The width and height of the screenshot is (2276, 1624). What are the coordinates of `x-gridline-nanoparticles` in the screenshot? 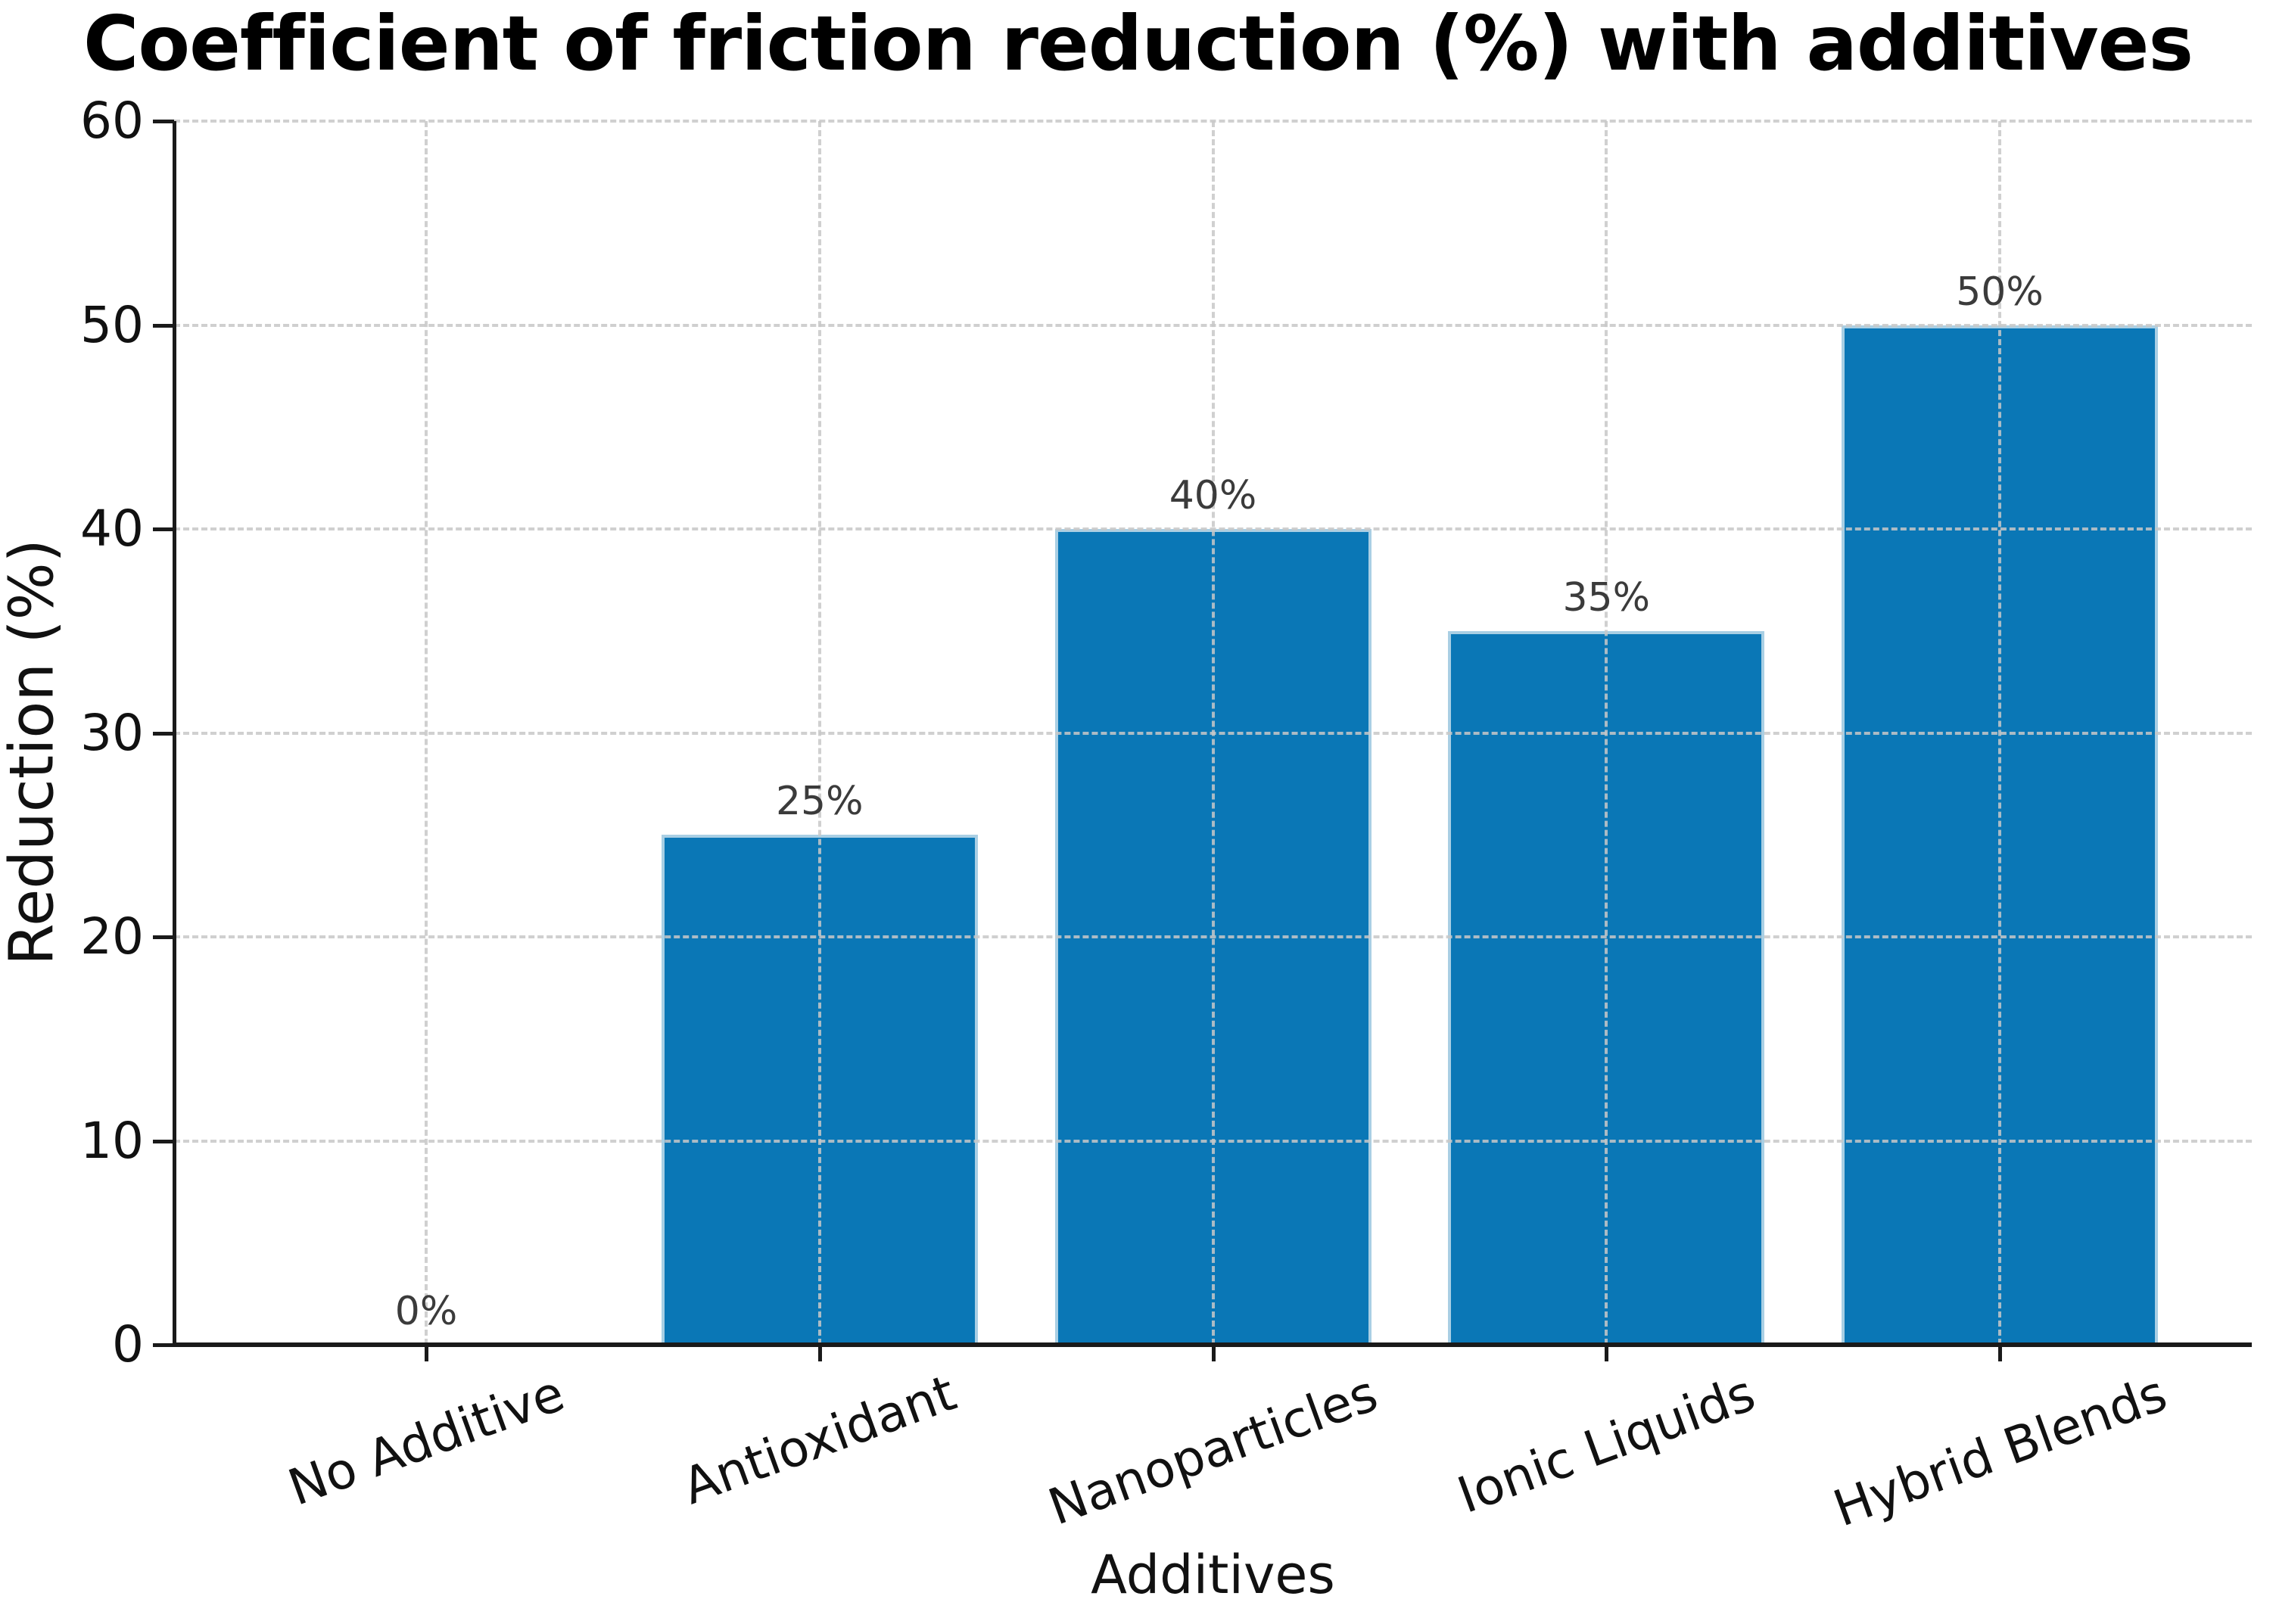 It's located at (1213, 733).